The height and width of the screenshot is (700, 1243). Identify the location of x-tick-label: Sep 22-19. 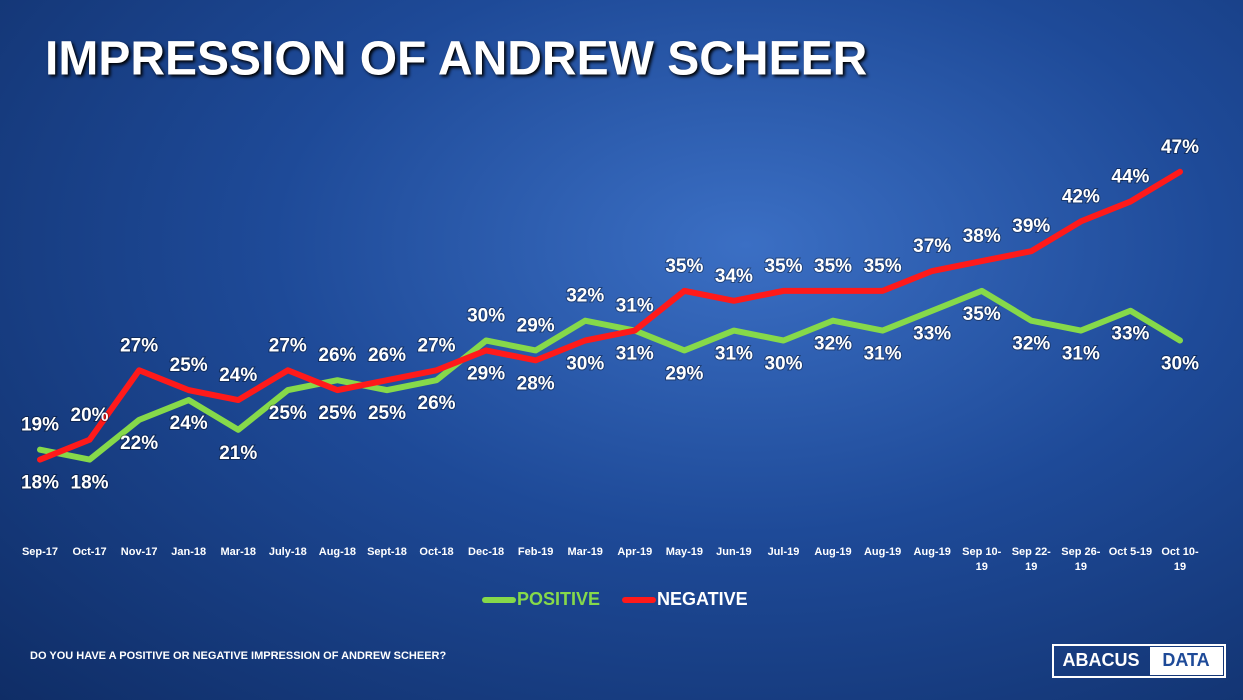
(1031, 559).